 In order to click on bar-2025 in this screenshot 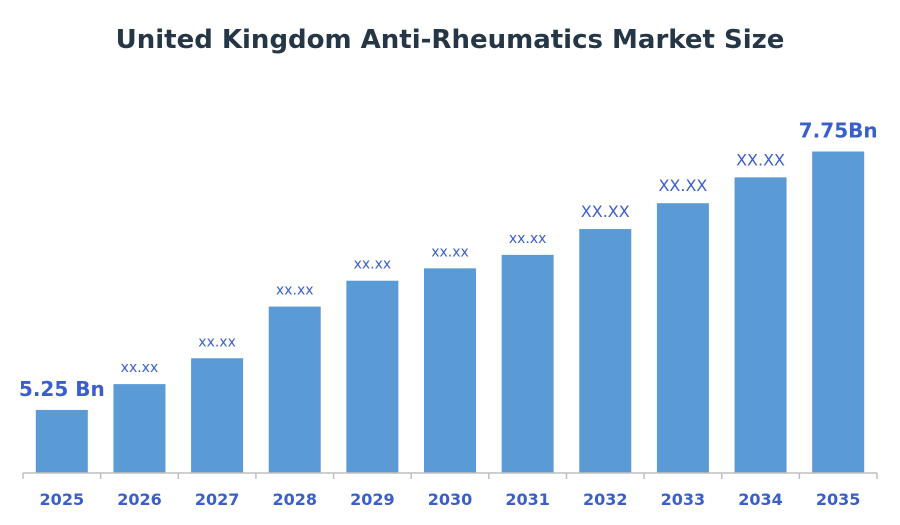, I will do `click(61, 441)`.